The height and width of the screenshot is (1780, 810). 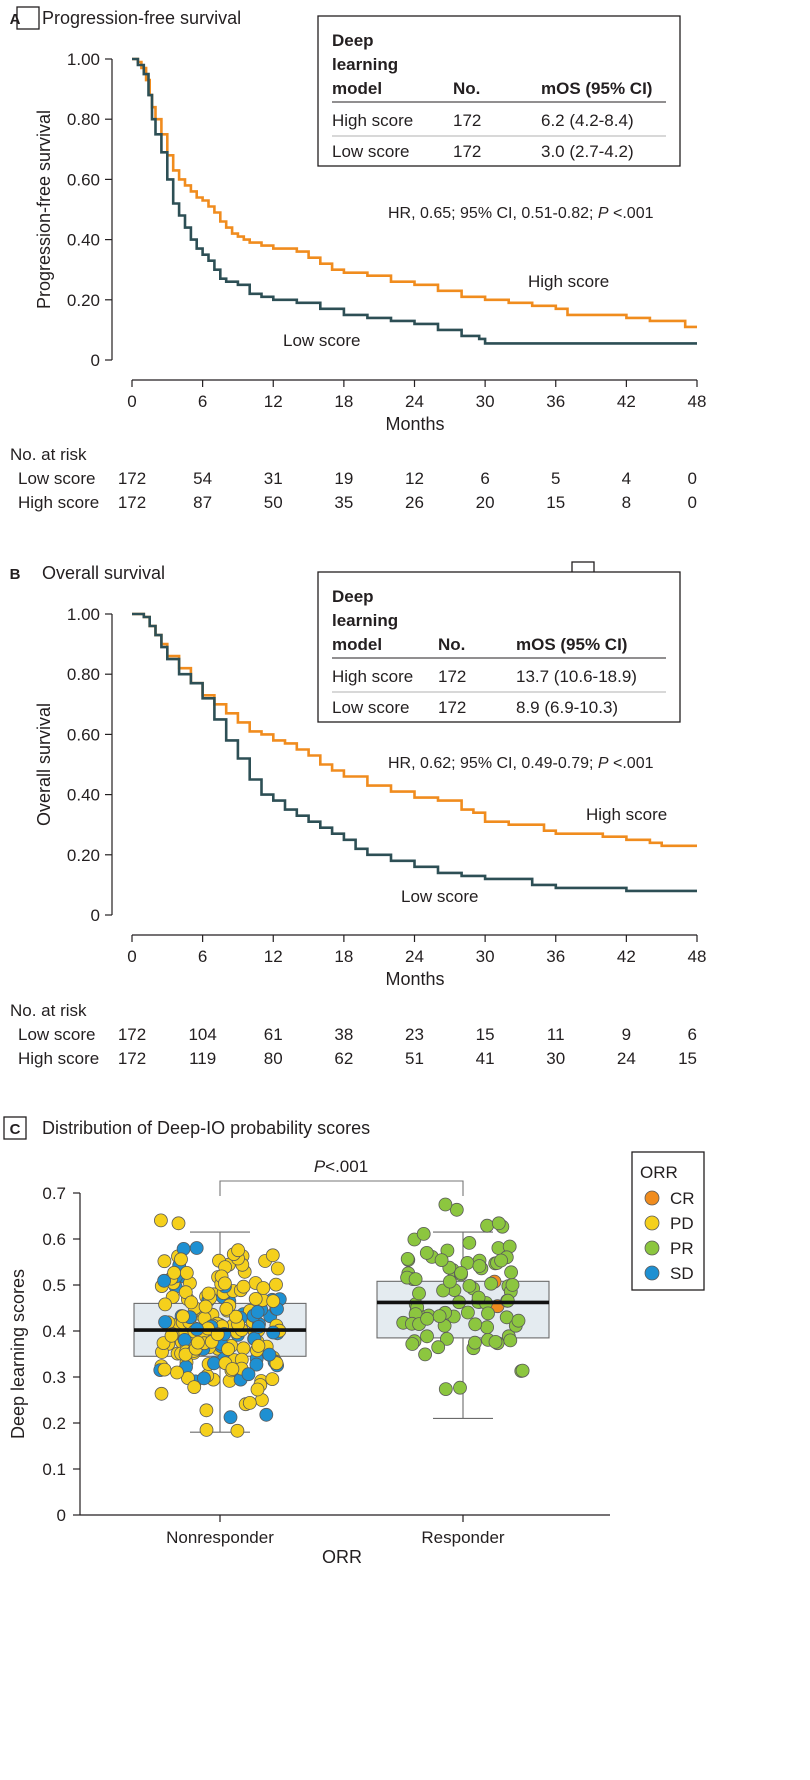 What do you see at coordinates (341, 1188) in the screenshot?
I see `significance-bracket` at bounding box center [341, 1188].